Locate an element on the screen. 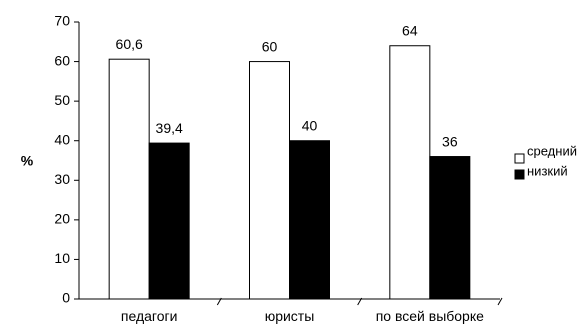 This screenshot has width=588, height=329. data-label: 64 is located at coordinates (410, 31).